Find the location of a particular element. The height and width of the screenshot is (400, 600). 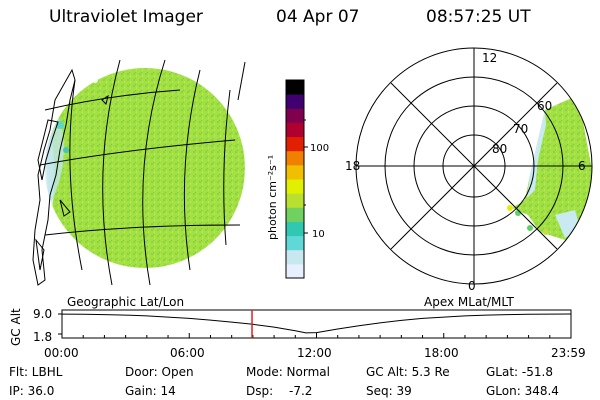

info-glon: GLon: 348.4 is located at coordinates (522, 391).